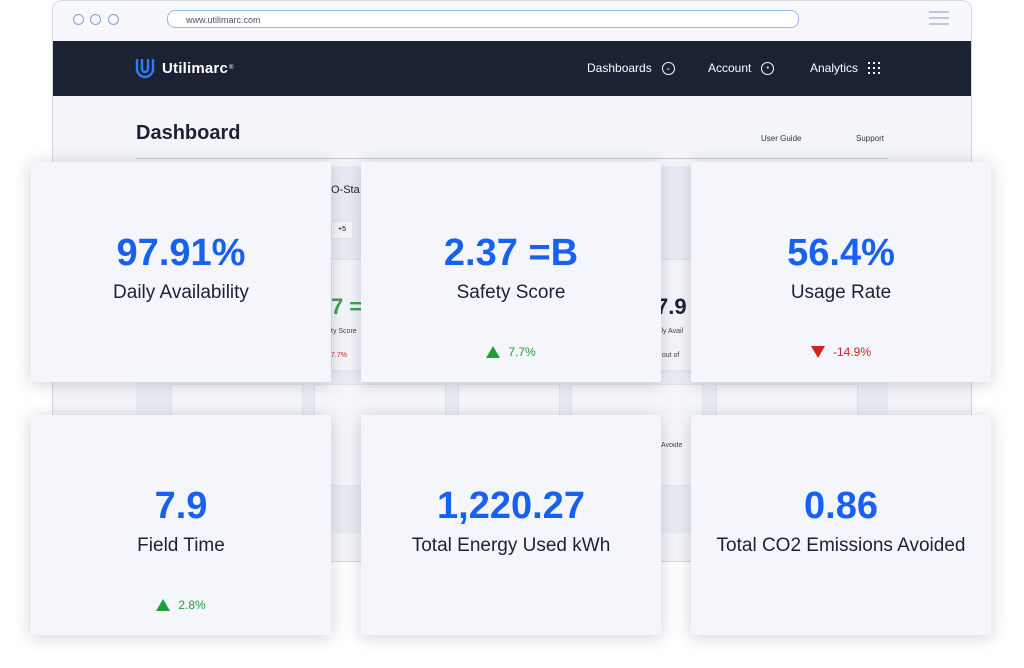 The width and height of the screenshot is (1024, 668). What do you see at coordinates (339, 355) in the screenshot?
I see `bg-change-fragment: 7.7%` at bounding box center [339, 355].